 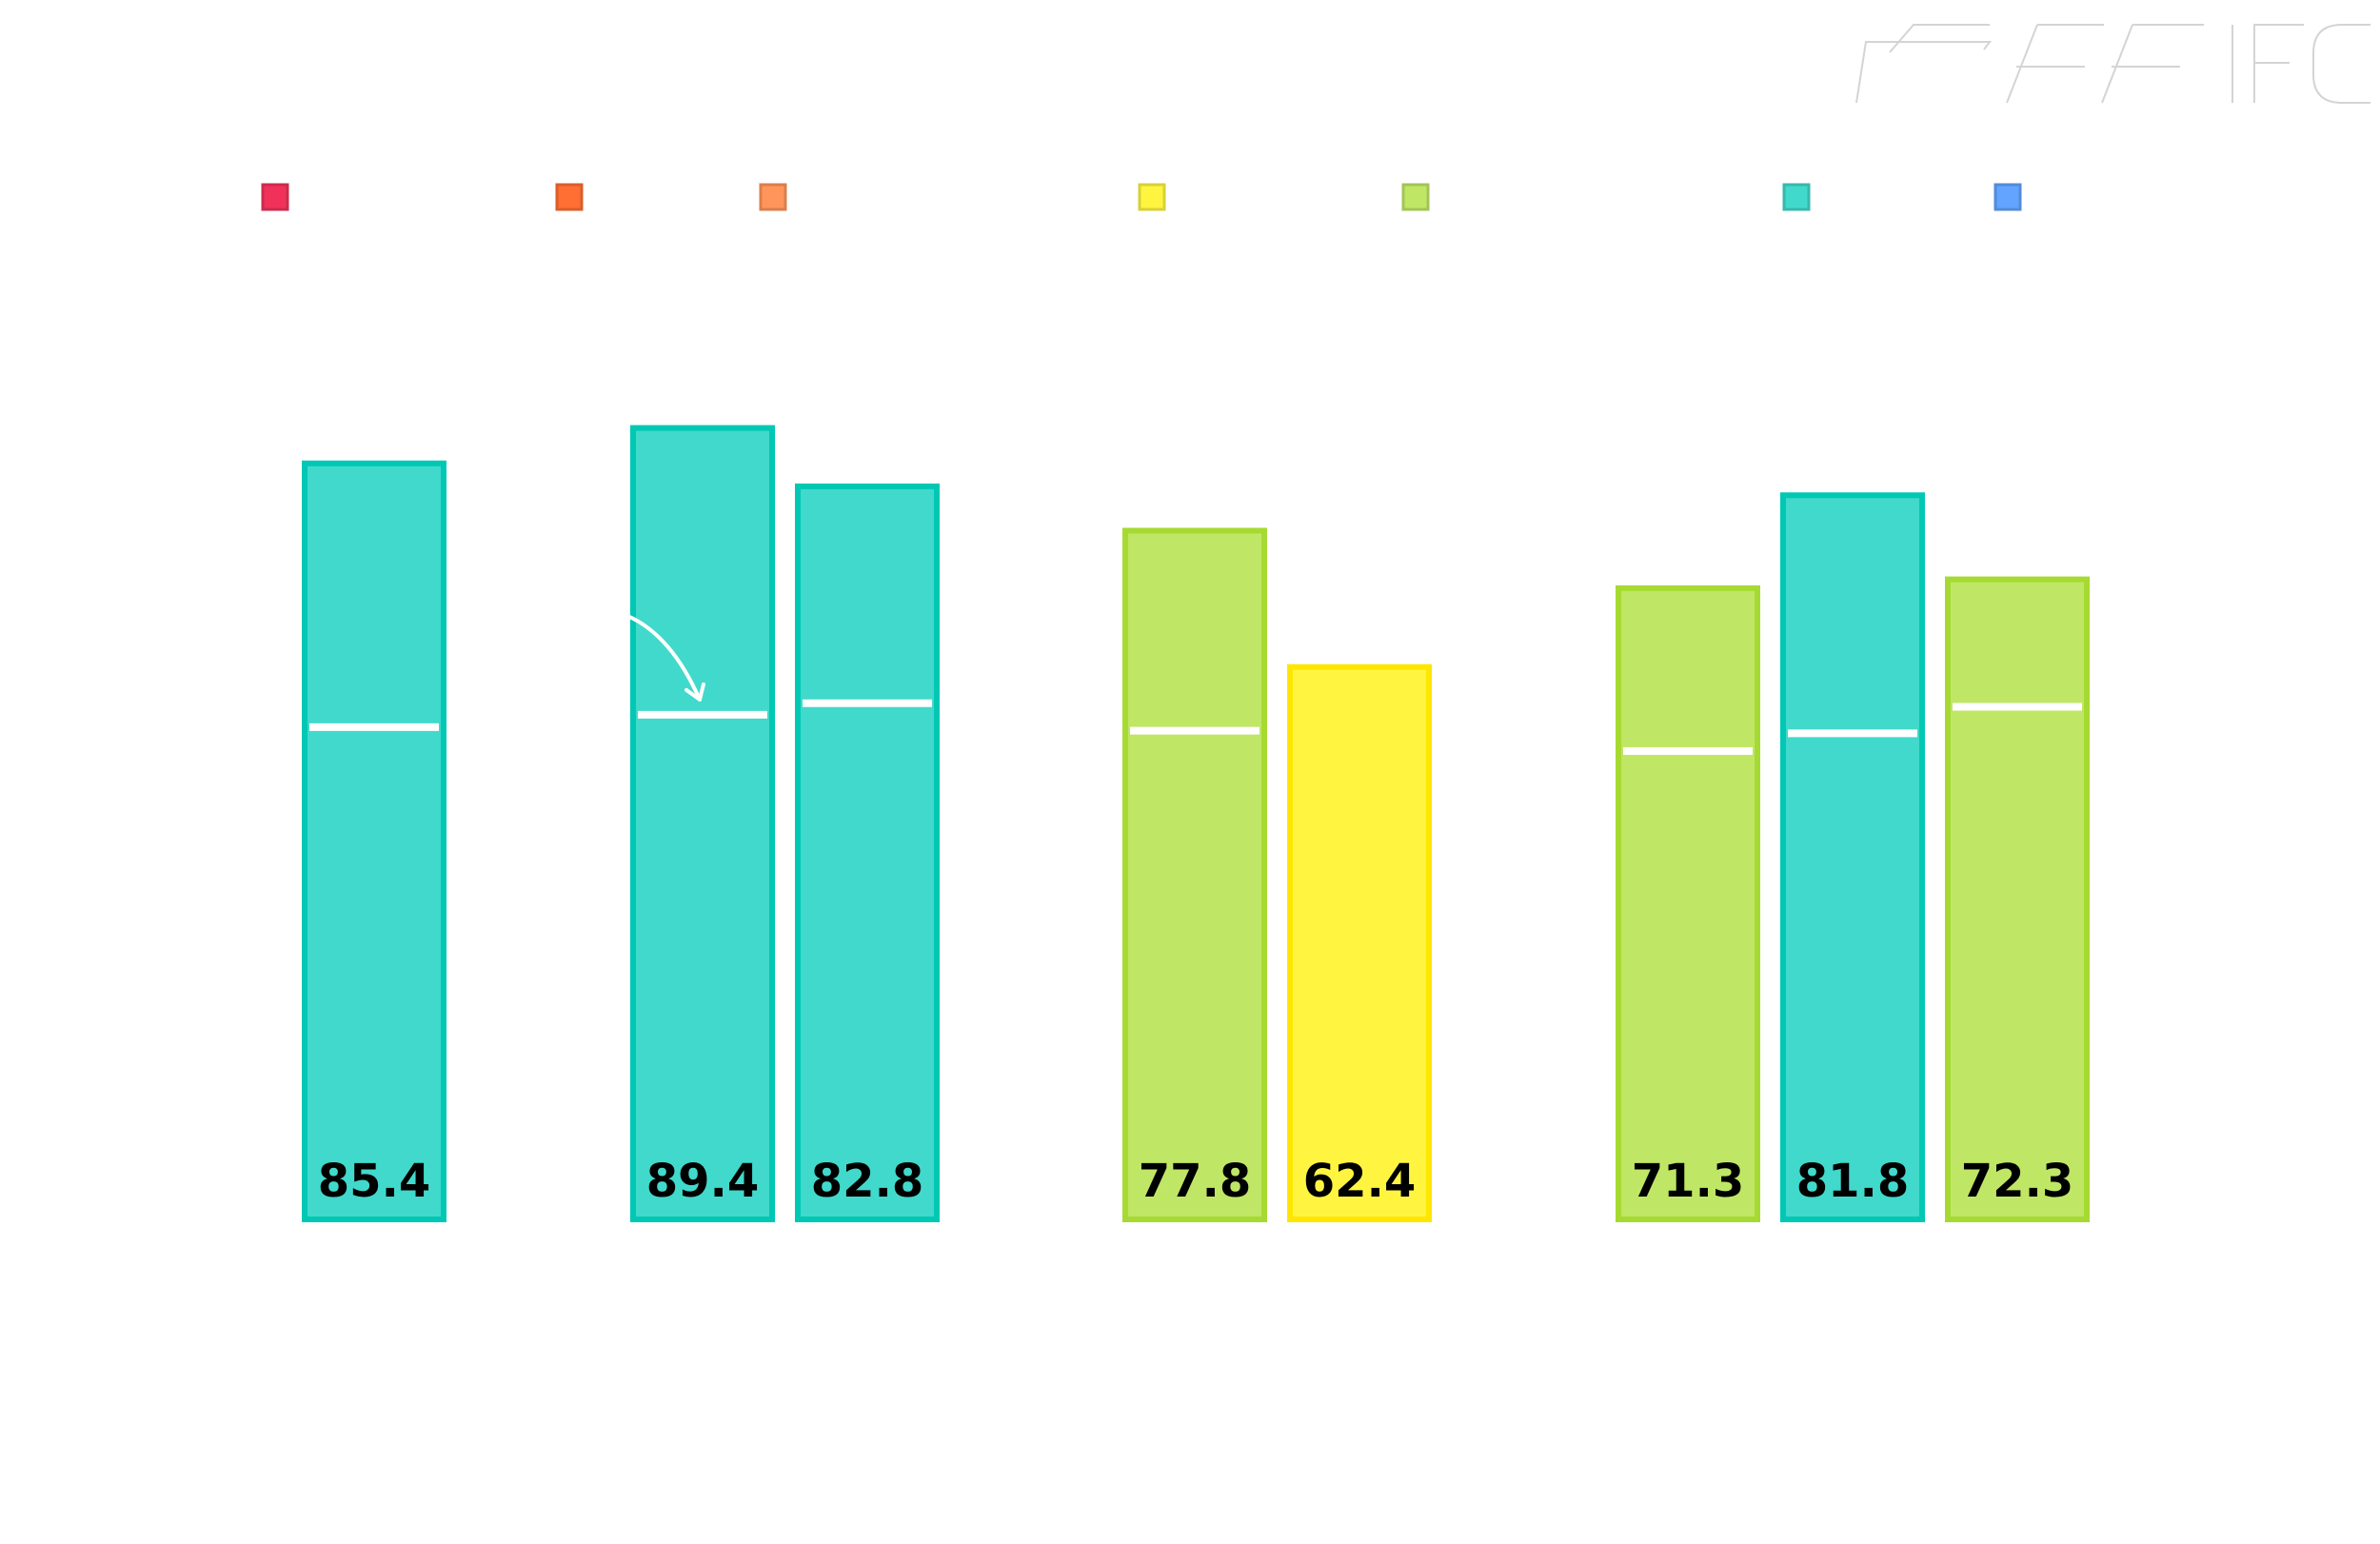 What do you see at coordinates (2017, 1181) in the screenshot?
I see `bar-value-label: 72.3` at bounding box center [2017, 1181].